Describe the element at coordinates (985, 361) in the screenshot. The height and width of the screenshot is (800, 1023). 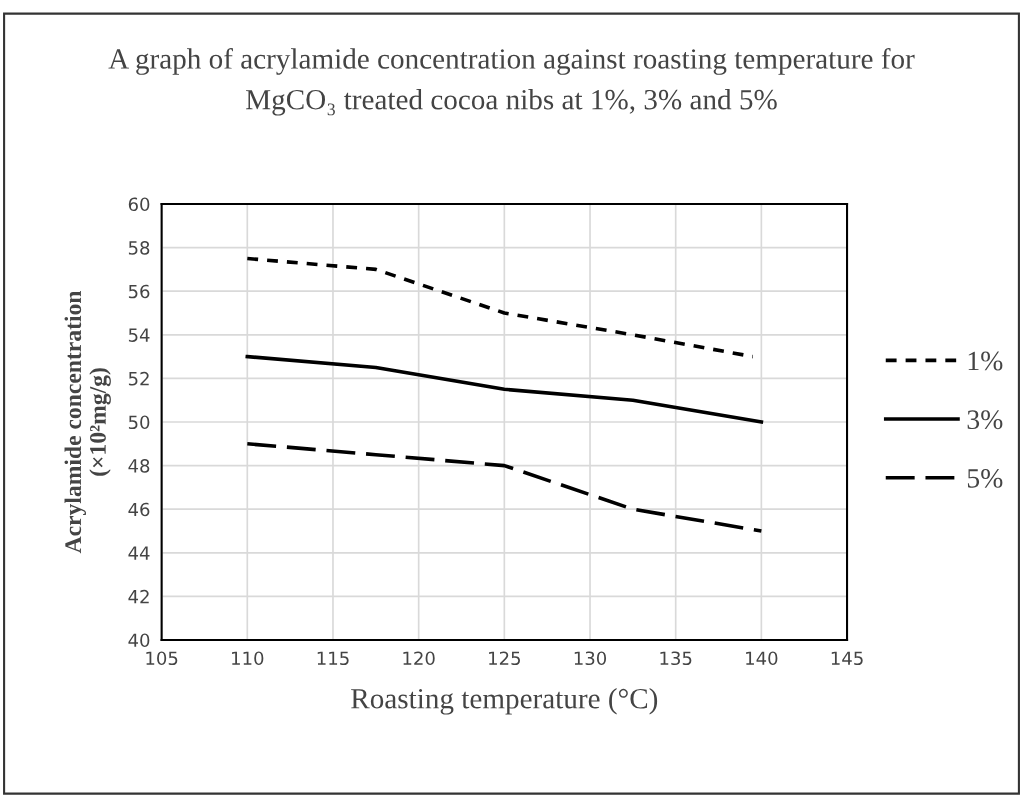
I see `legend-label: 1%` at that location.